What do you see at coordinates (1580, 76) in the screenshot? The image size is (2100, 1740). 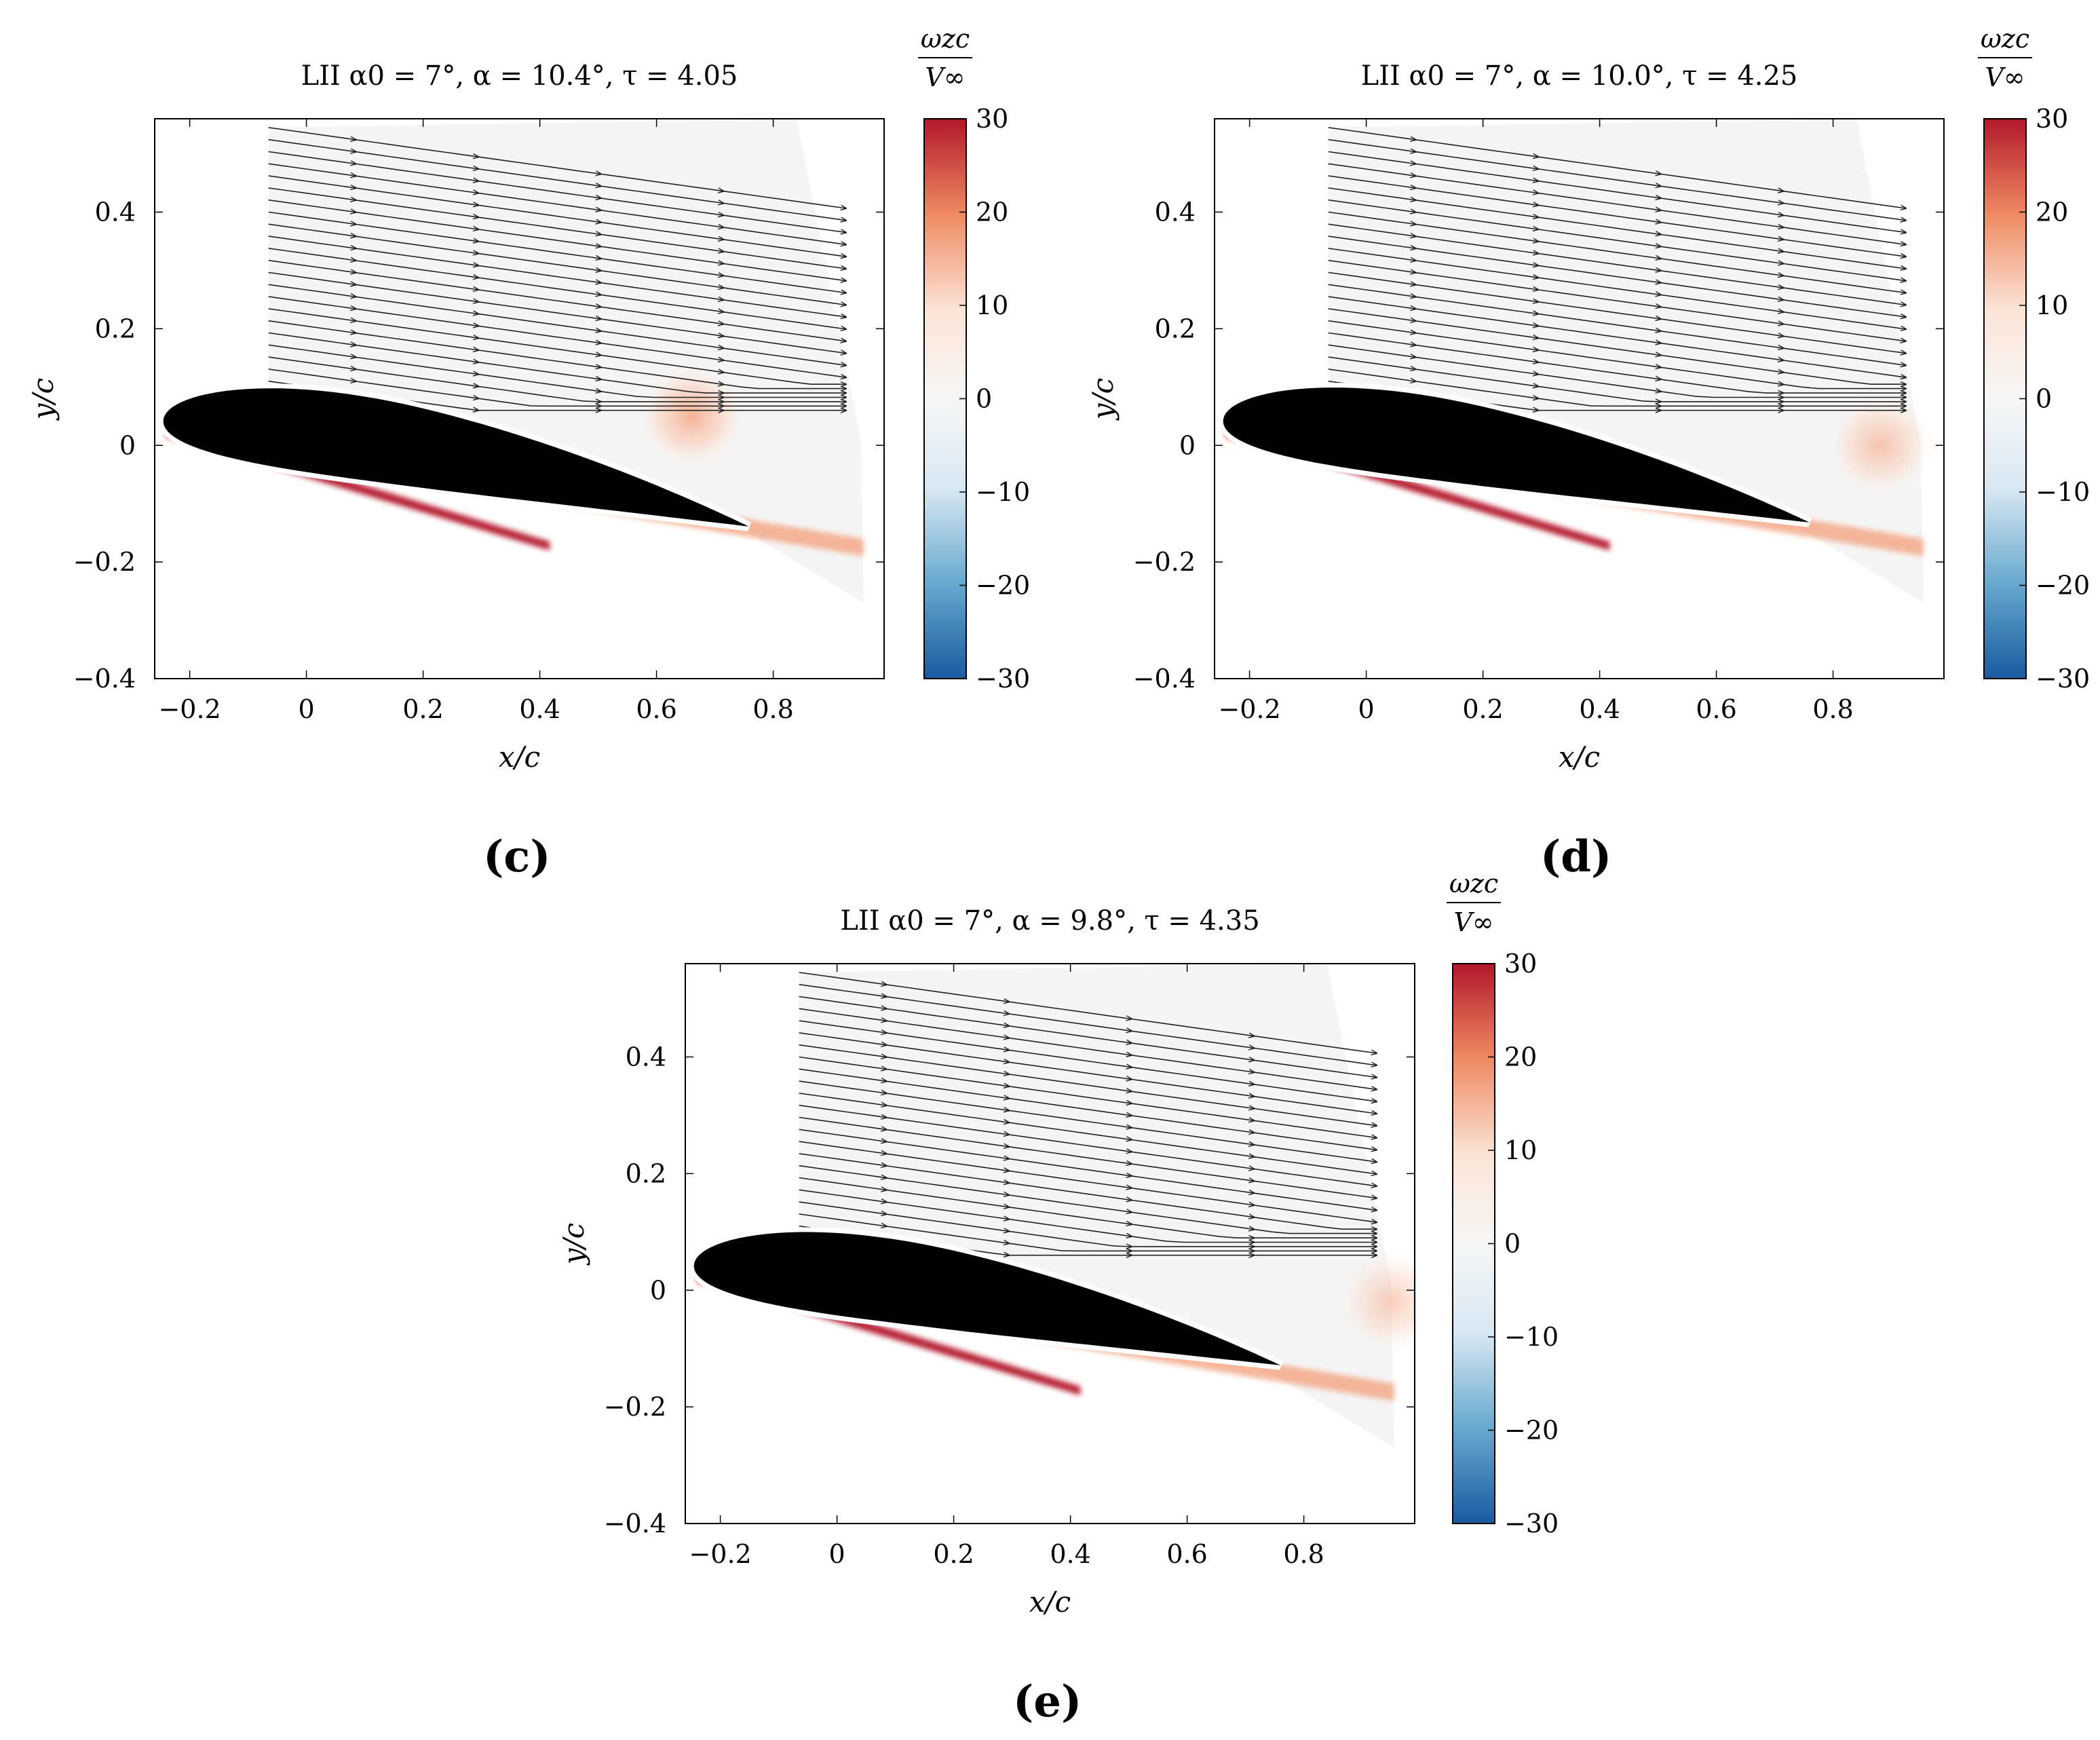 I see `chart-title: LII α0 = 7°, α = 10.0°, τ = 4.25` at bounding box center [1580, 76].